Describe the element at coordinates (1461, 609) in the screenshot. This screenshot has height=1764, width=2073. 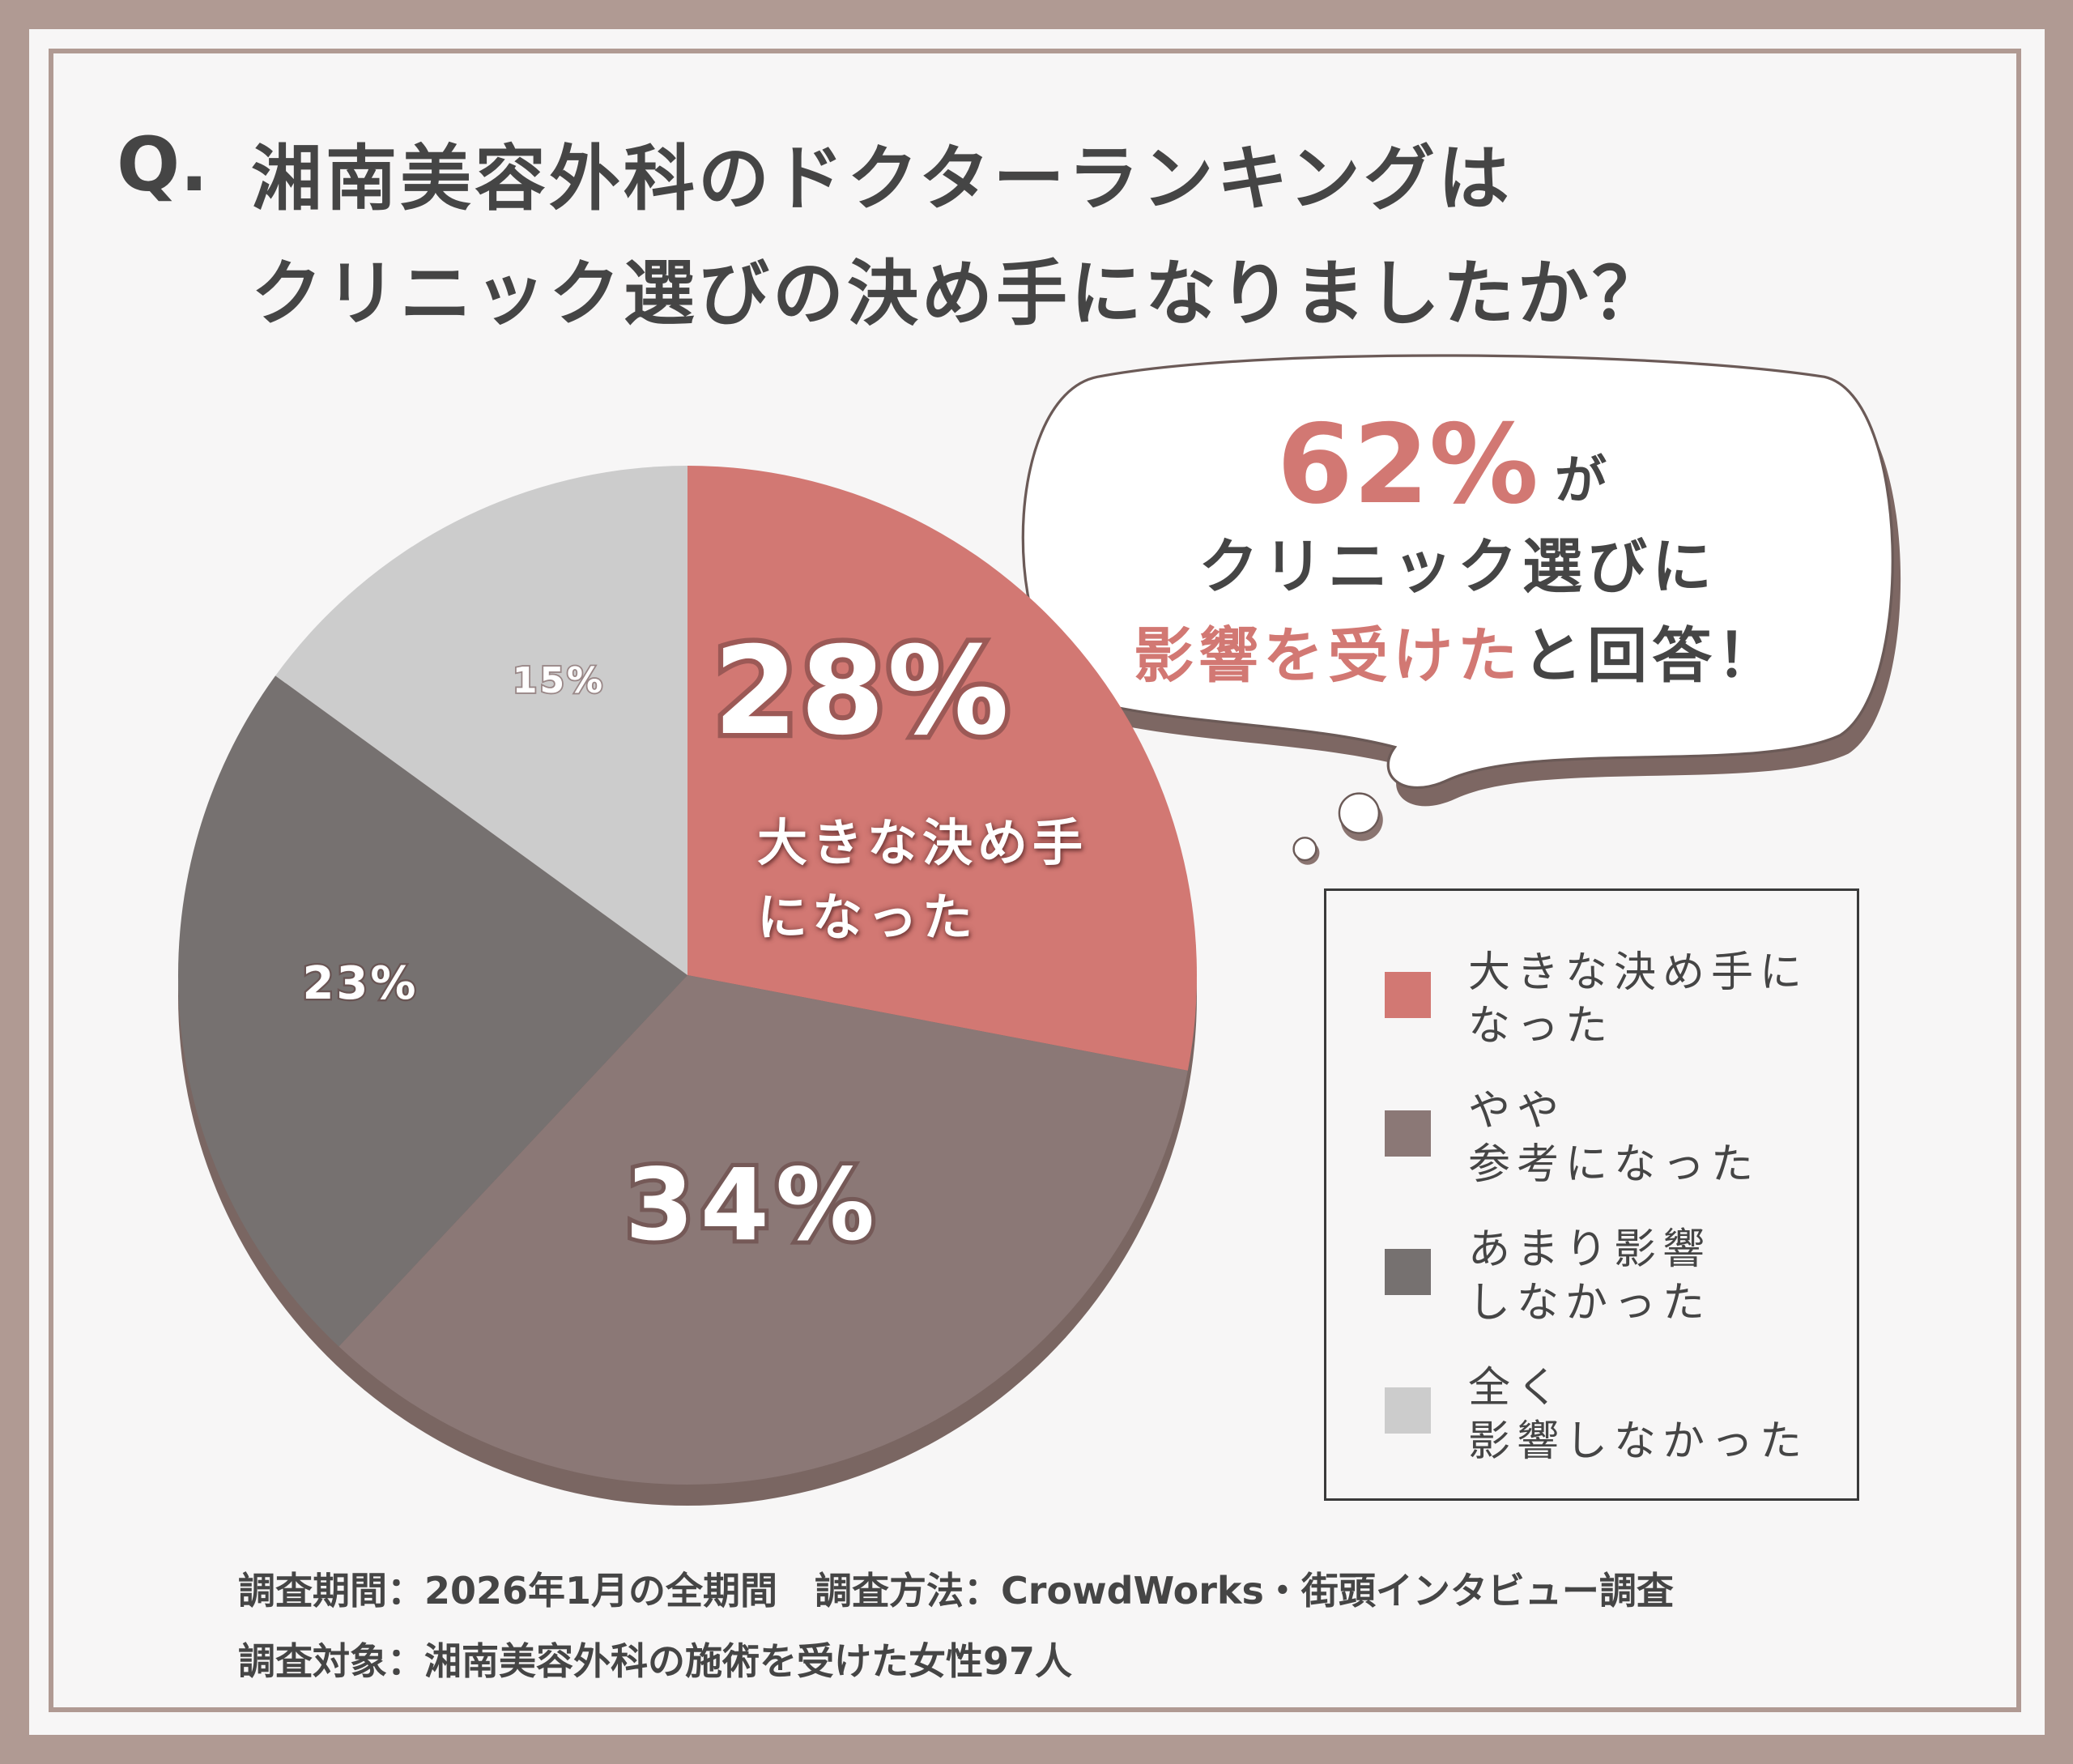
I see `speech-bubble` at that location.